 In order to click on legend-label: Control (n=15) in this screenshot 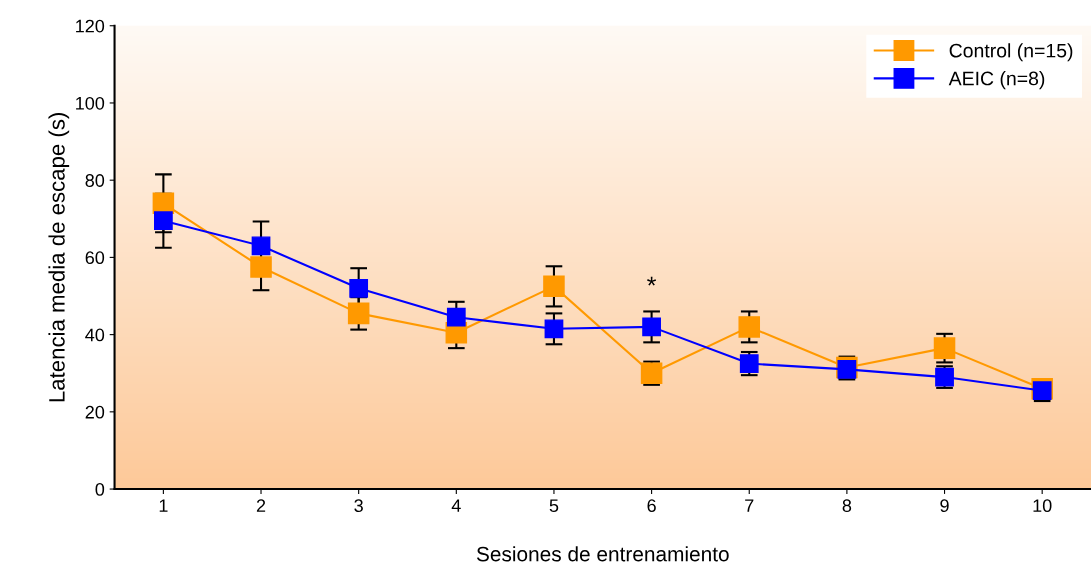, I will do `click(1011, 52)`.